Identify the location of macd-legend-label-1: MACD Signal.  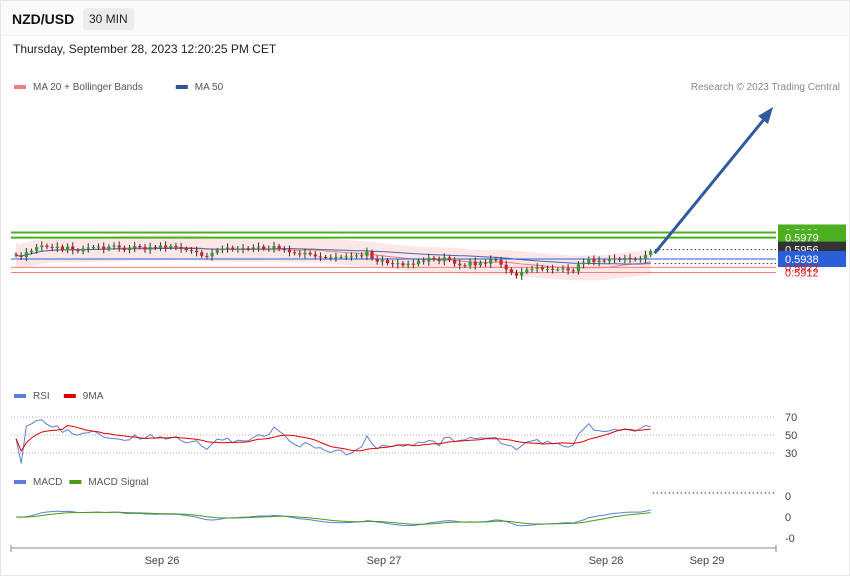
(118, 482).